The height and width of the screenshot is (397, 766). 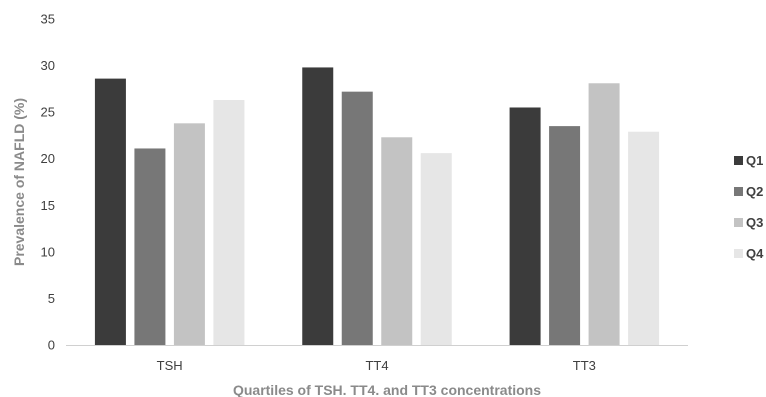 What do you see at coordinates (150, 246) in the screenshot?
I see `bar-q2-tsh` at bounding box center [150, 246].